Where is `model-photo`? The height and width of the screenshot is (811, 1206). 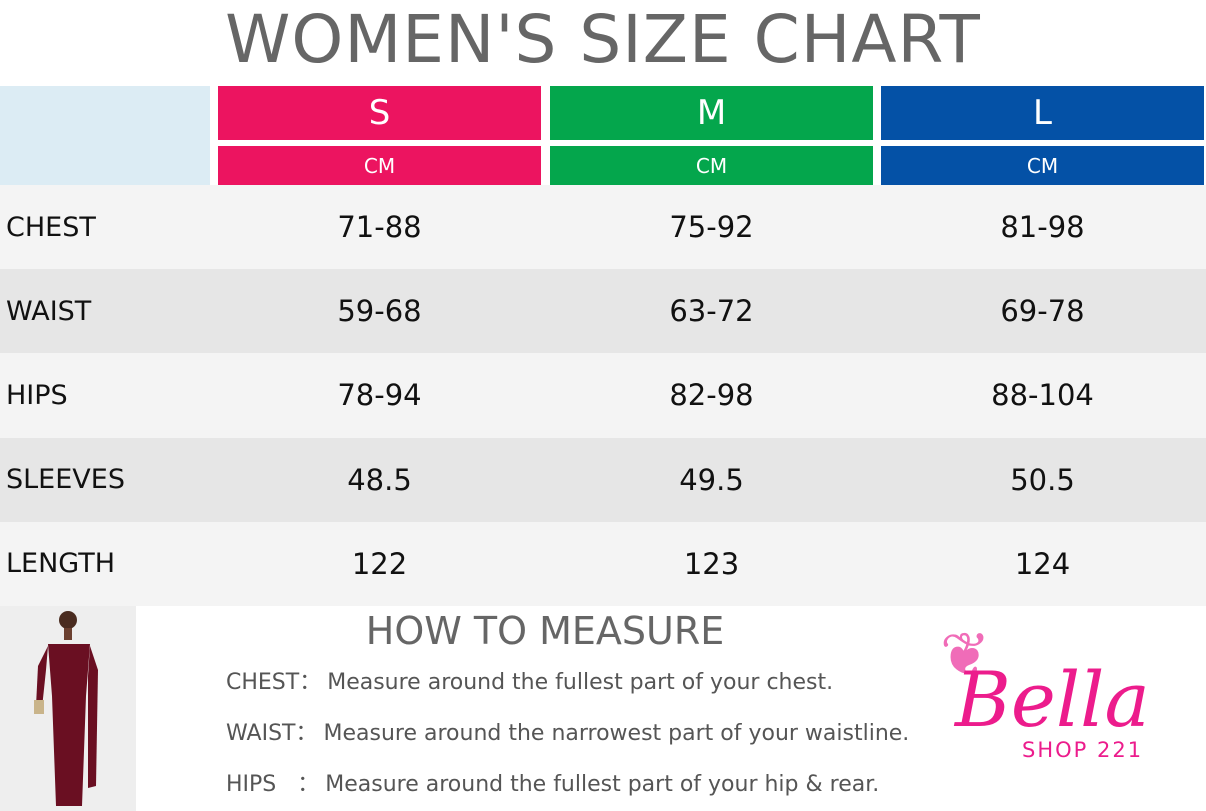 model-photo is located at coordinates (68, 708).